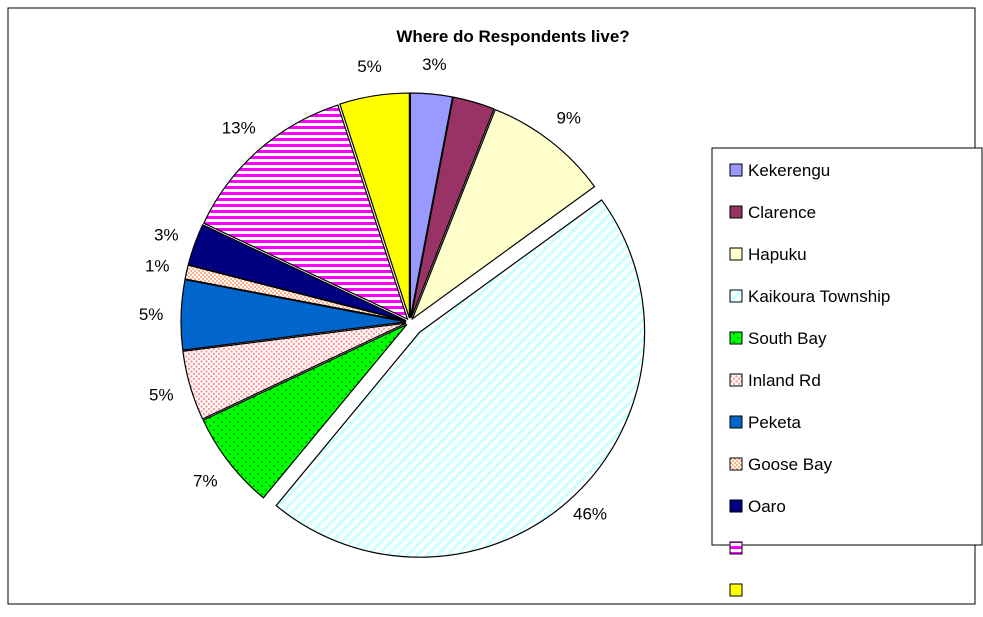 This screenshot has width=983, height=617. I want to click on data-label-hapuku: 9%, so click(568, 117).